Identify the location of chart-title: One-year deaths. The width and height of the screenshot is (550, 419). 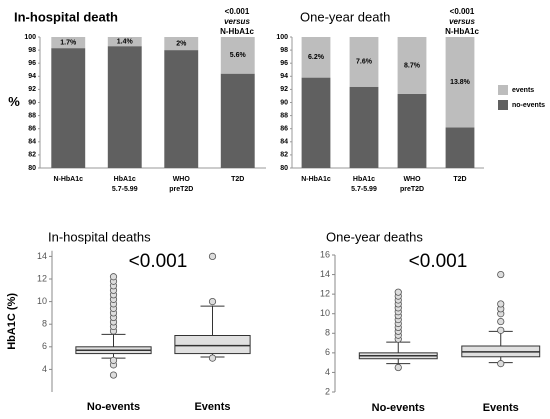
(374, 236).